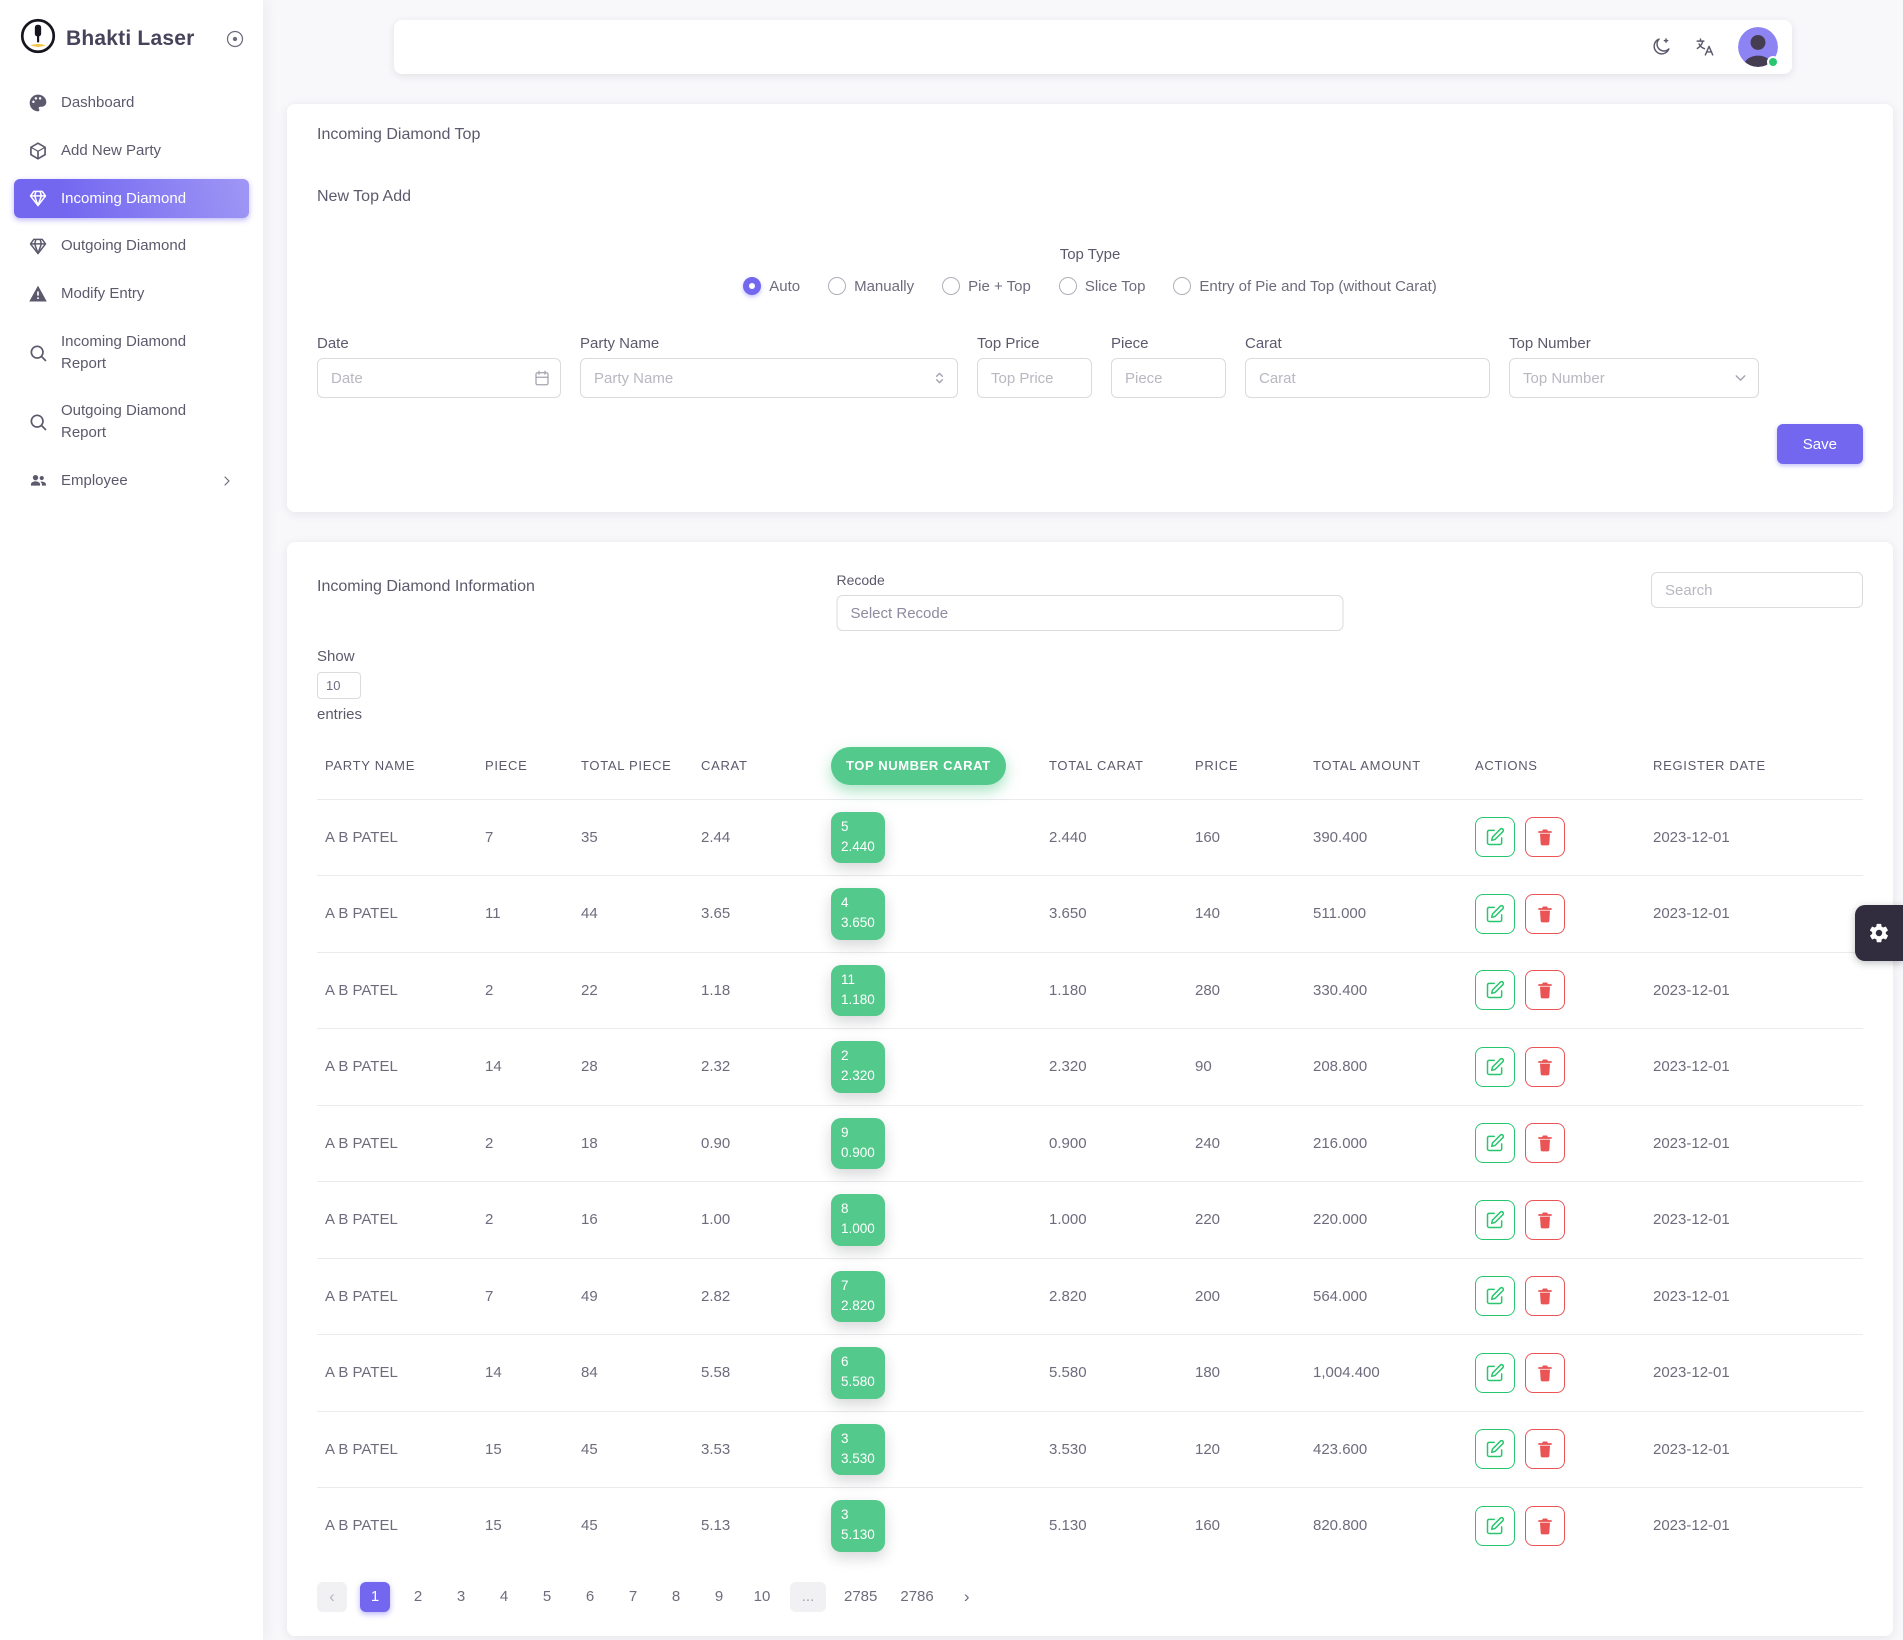  I want to click on pagination-page-10: 10, so click(762, 1596).